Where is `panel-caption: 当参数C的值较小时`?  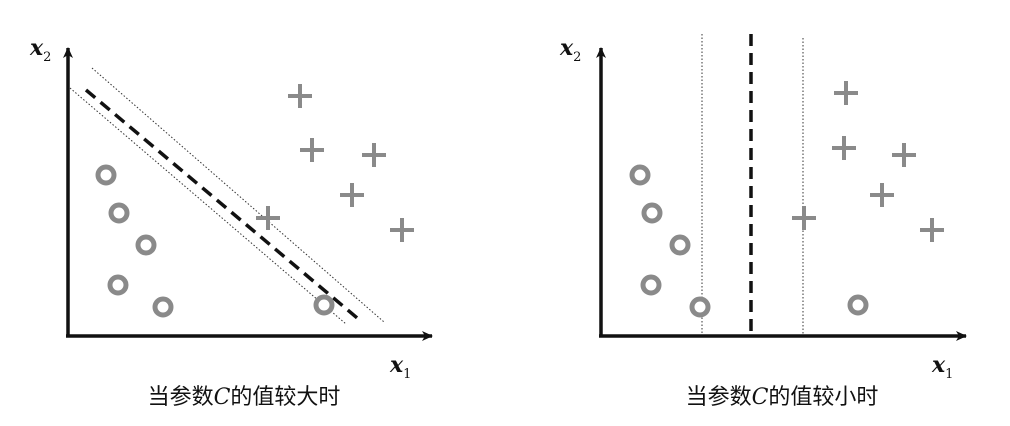
panel-caption: 当参数C的值较小时 is located at coordinates (782, 397).